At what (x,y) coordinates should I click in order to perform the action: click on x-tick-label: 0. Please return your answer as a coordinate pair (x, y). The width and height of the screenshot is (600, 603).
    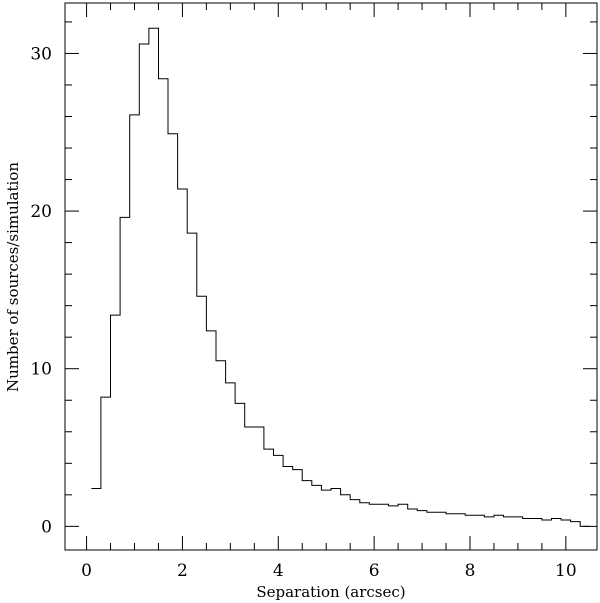
    Looking at the image, I should click on (86, 571).